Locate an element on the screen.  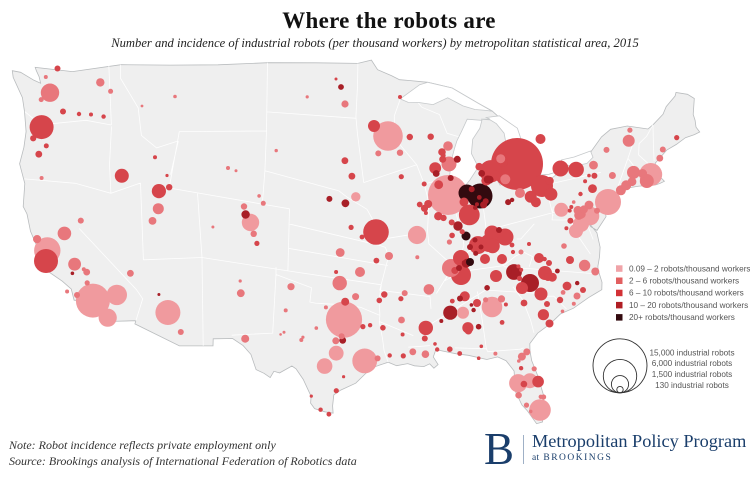
svg-text: 2 – 6 robots/thousand workers is located at coordinates (684, 281).